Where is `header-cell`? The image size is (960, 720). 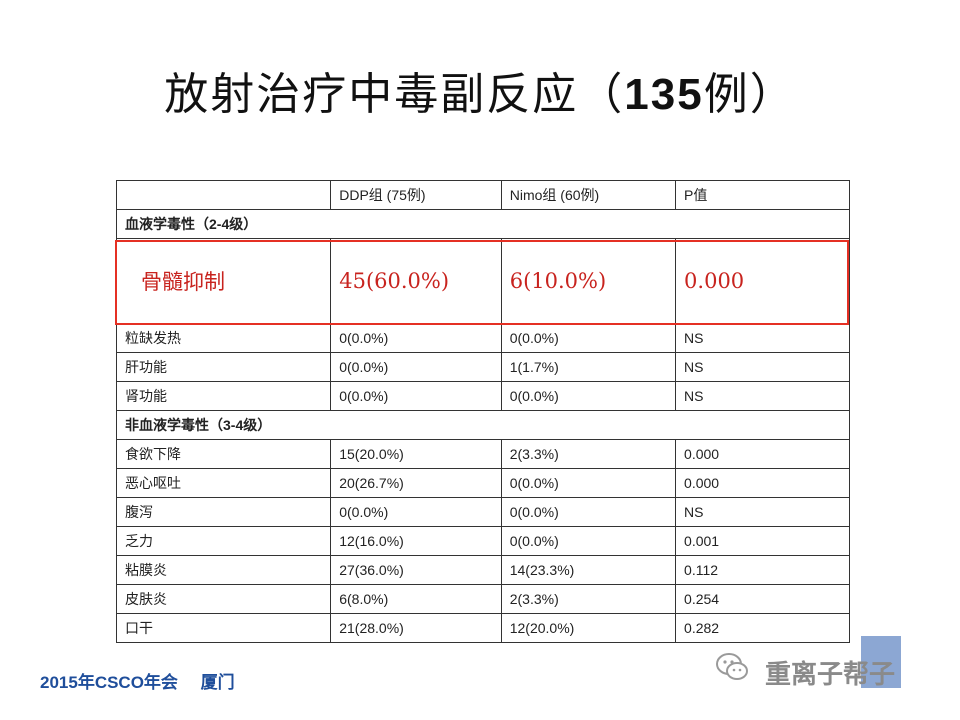 header-cell is located at coordinates (223, 195).